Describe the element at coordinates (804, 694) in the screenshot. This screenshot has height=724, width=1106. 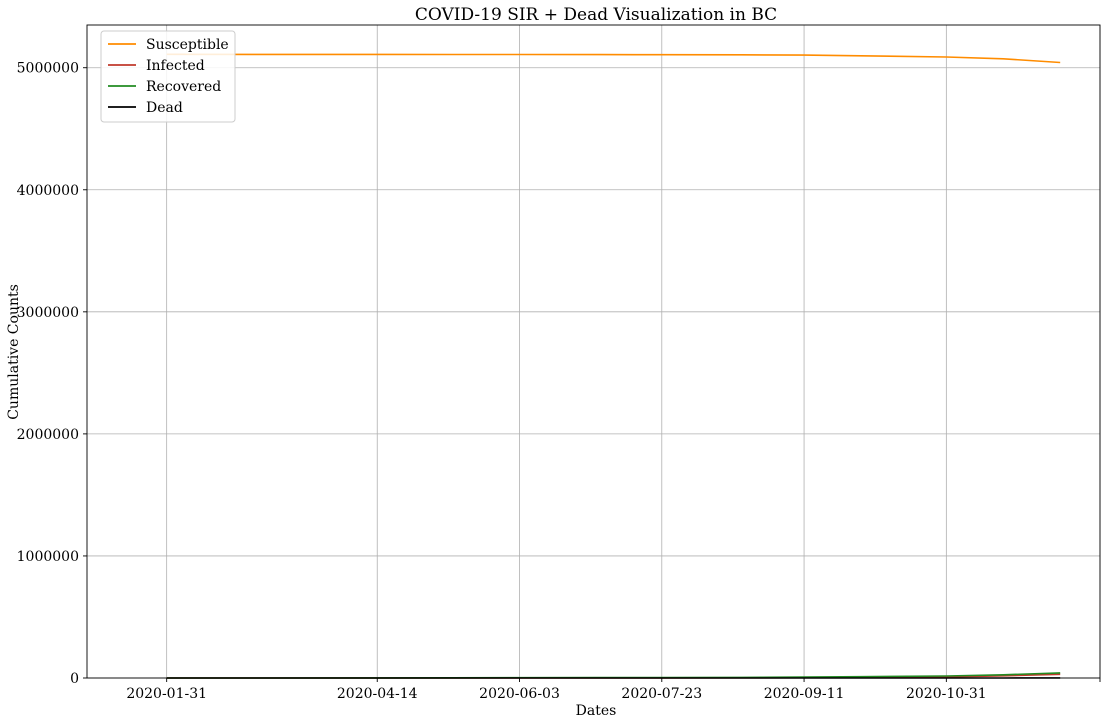
I see `x-tick-label: 2020-09-11` at that location.